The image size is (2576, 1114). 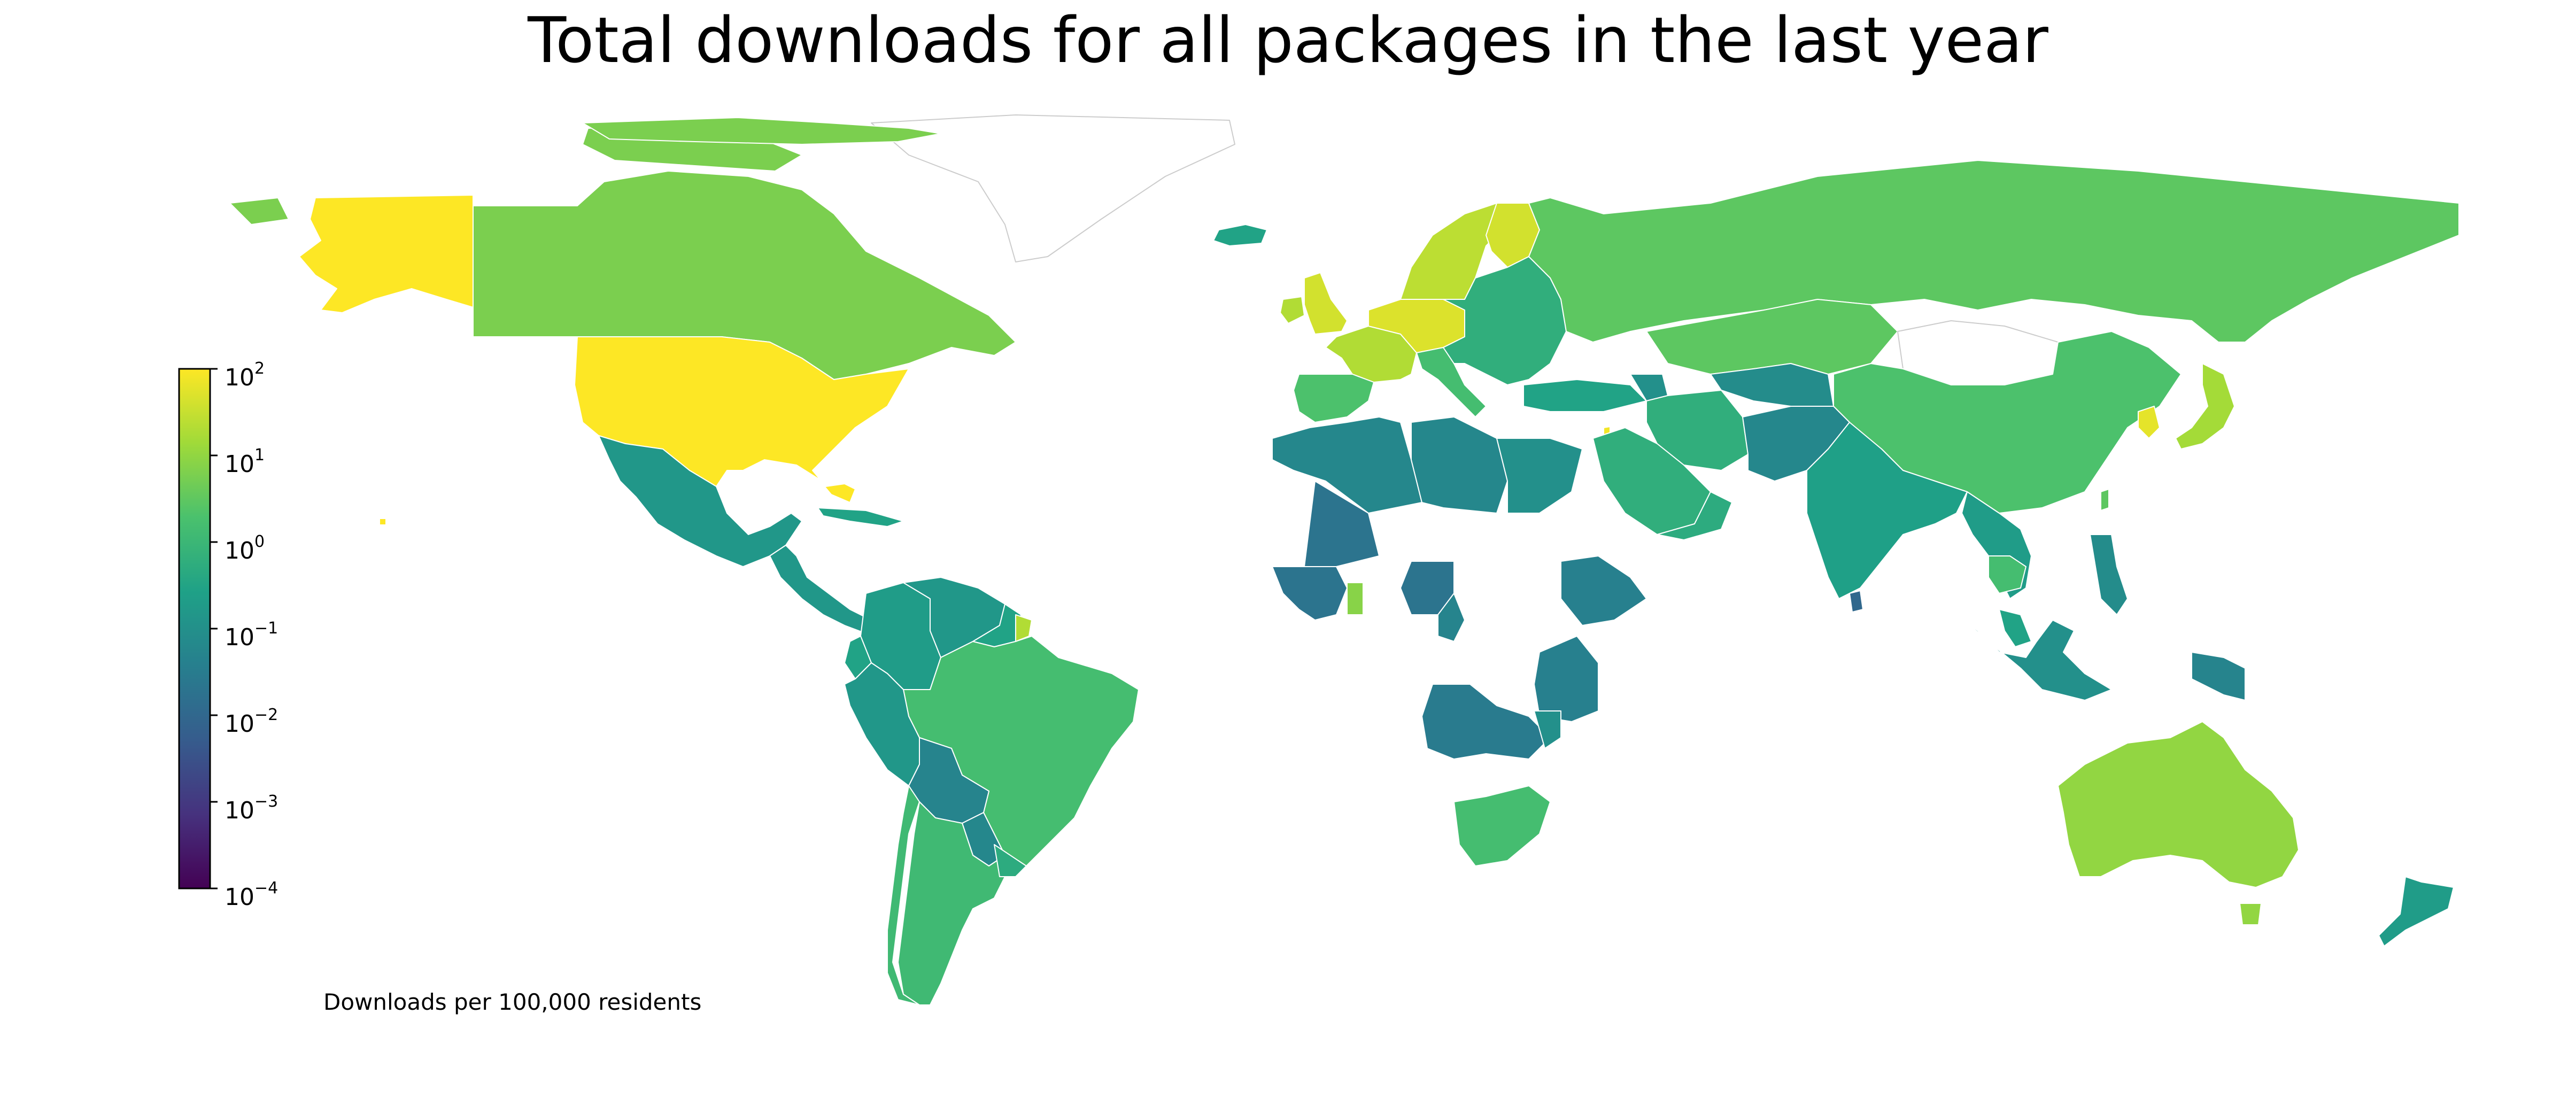 What do you see at coordinates (2104, 500) in the screenshot?
I see `region-taiwan` at bounding box center [2104, 500].